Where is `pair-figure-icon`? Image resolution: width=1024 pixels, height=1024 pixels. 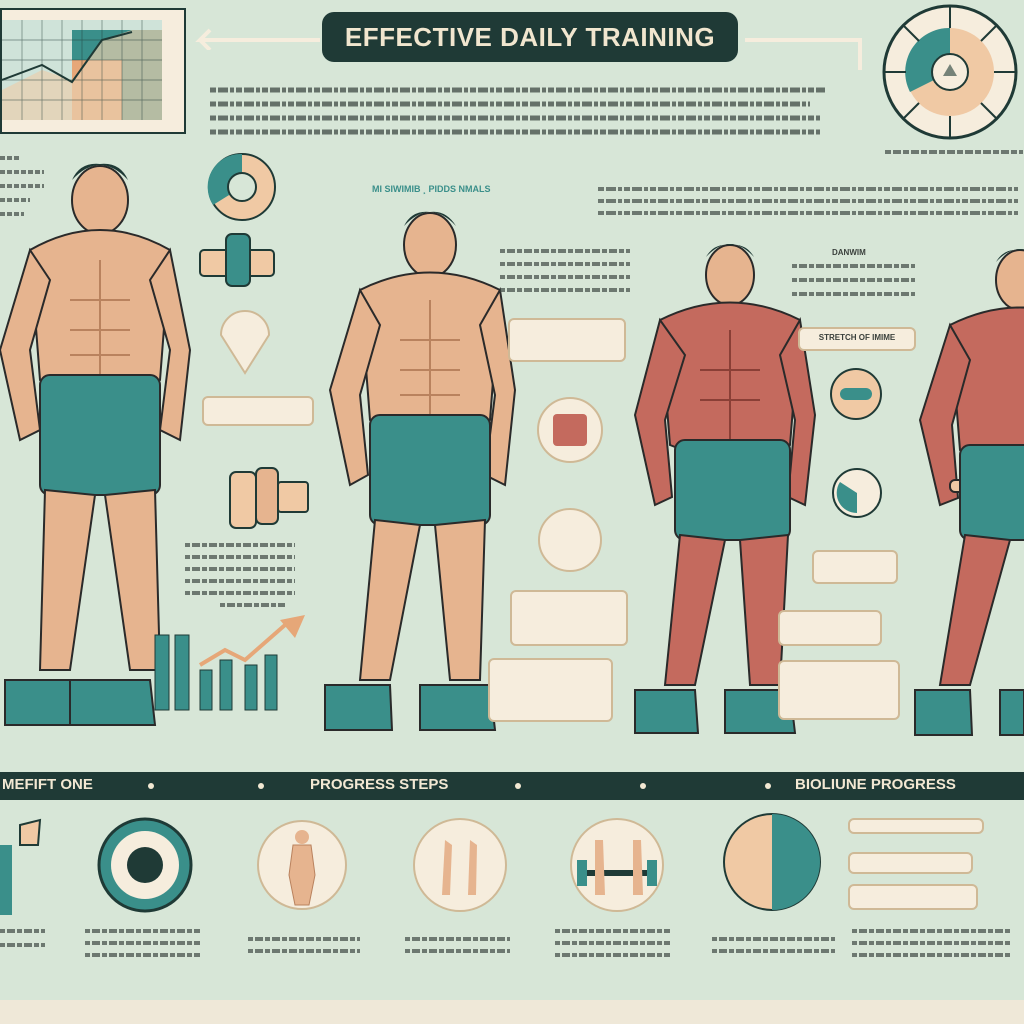 pair-figure-icon is located at coordinates (460, 865).